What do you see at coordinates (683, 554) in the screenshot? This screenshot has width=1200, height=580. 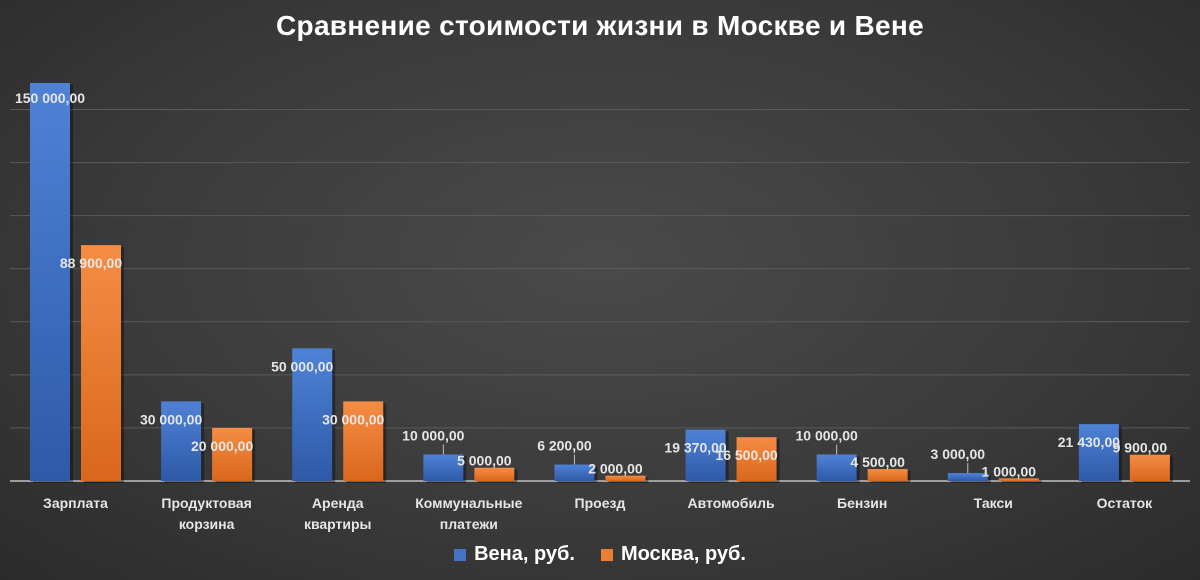 I see `legend-label-moscow: Москва, руб.` at bounding box center [683, 554].